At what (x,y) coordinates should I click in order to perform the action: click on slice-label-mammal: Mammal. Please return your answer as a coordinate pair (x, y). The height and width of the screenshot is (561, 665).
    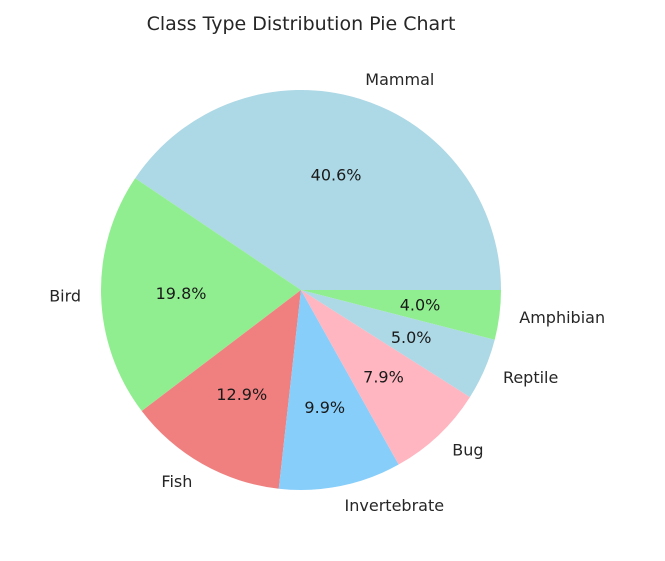
    Looking at the image, I should click on (399, 79).